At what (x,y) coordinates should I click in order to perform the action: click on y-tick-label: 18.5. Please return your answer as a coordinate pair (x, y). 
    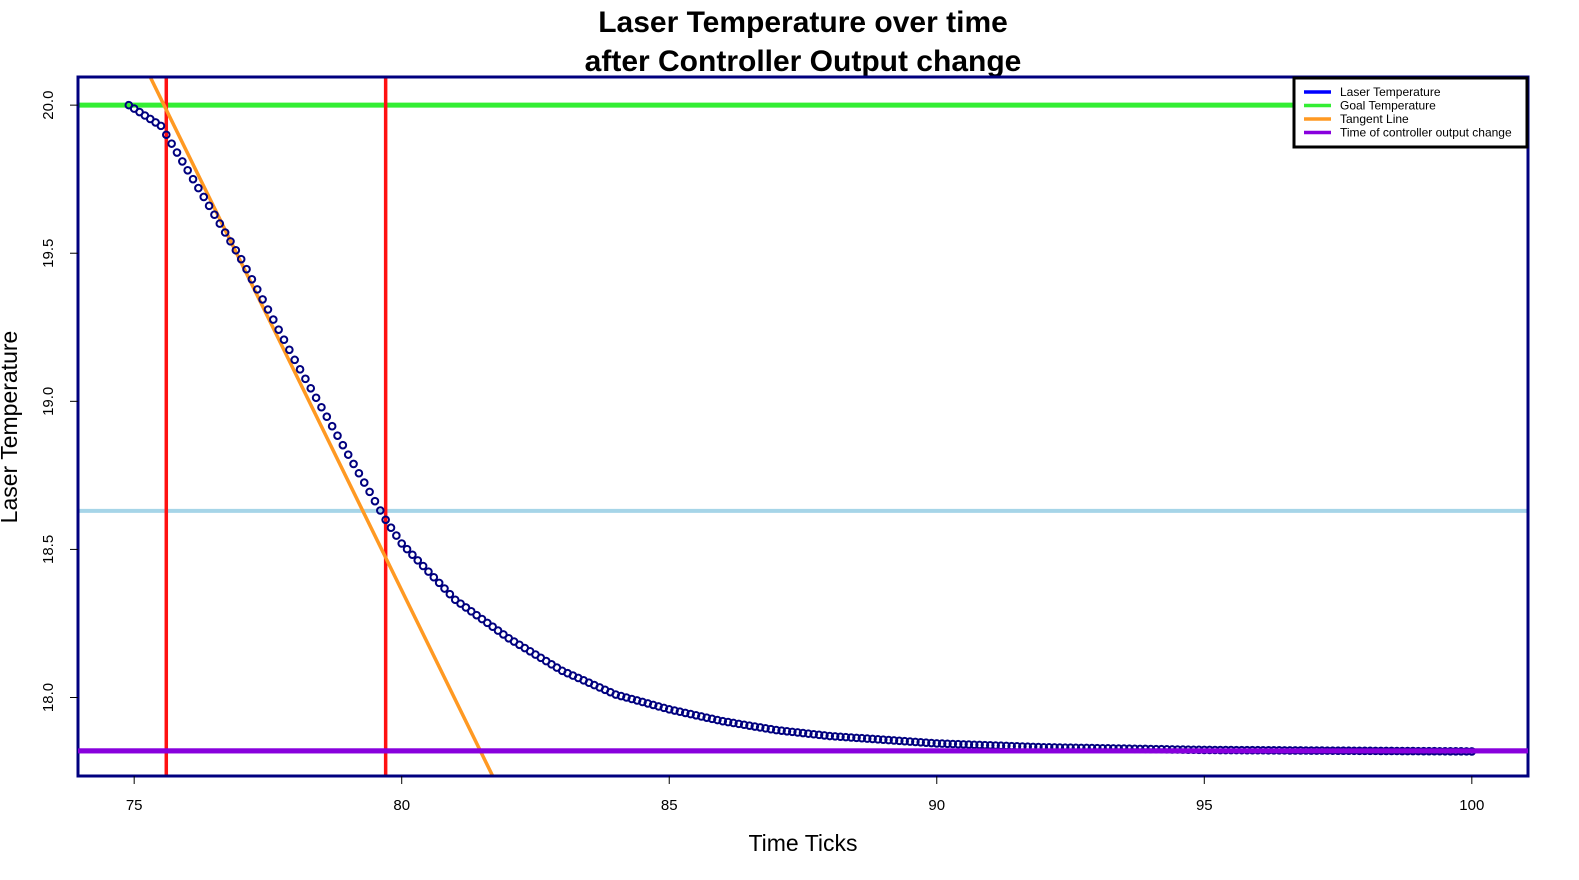
    Looking at the image, I should click on (48, 549).